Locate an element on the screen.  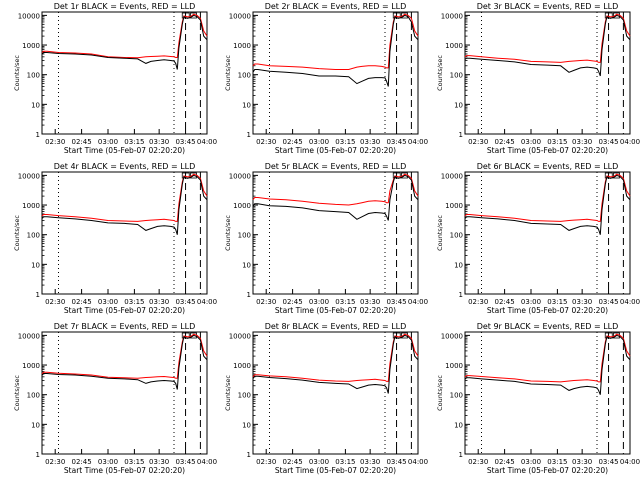
panel-title: Det 6r BLACK = Events, RED = LLD is located at coordinates (548, 166).